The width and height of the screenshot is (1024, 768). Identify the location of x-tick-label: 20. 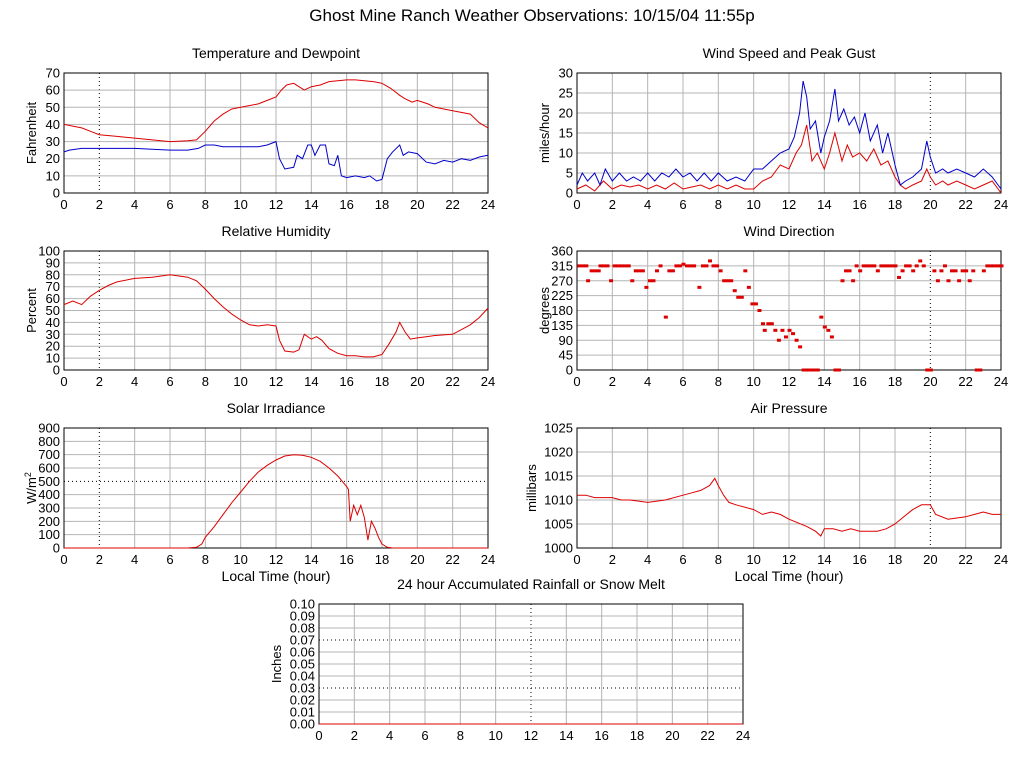
(930, 204).